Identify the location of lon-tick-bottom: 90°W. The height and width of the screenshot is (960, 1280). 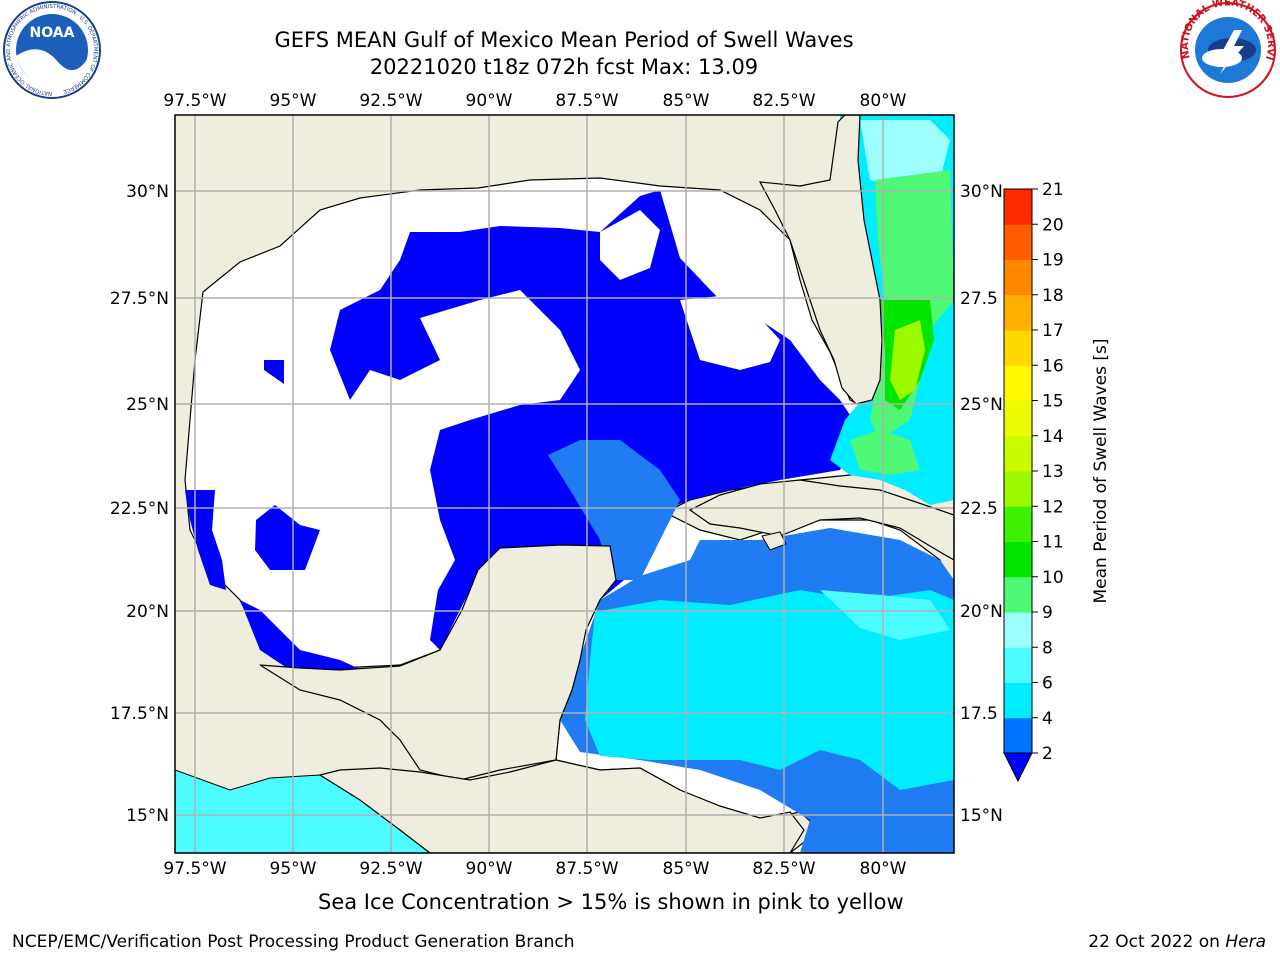
(489, 869).